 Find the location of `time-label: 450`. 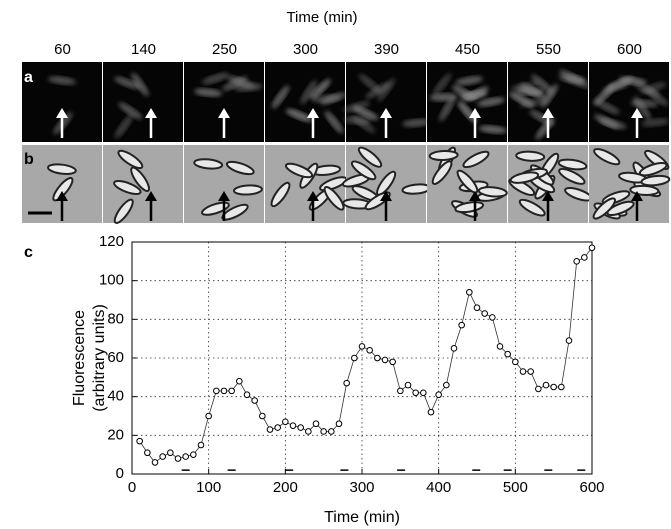

time-label: 450 is located at coordinates (467, 49).